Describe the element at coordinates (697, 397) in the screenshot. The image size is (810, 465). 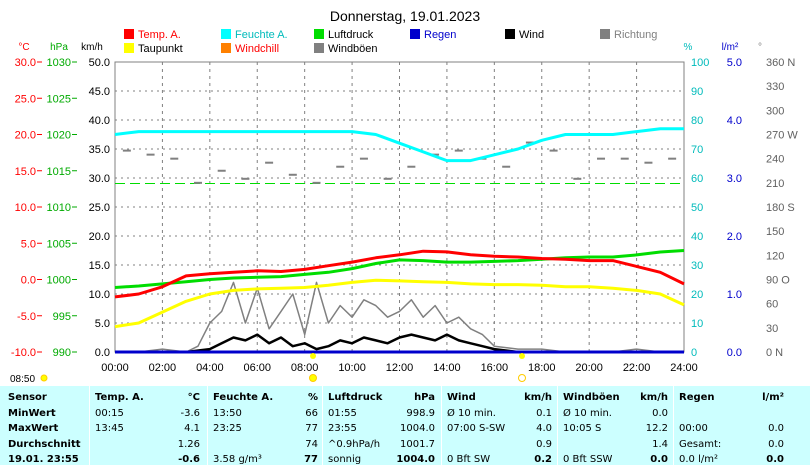
I see `column-title: Regen` at that location.